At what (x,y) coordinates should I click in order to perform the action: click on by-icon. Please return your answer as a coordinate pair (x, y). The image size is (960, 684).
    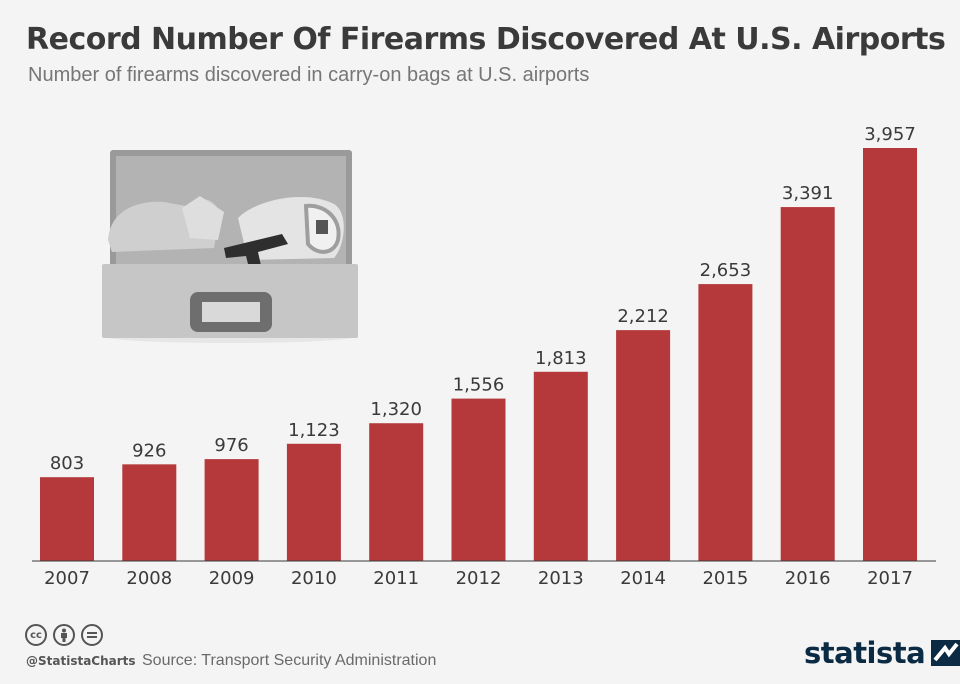
    Looking at the image, I should click on (64, 635).